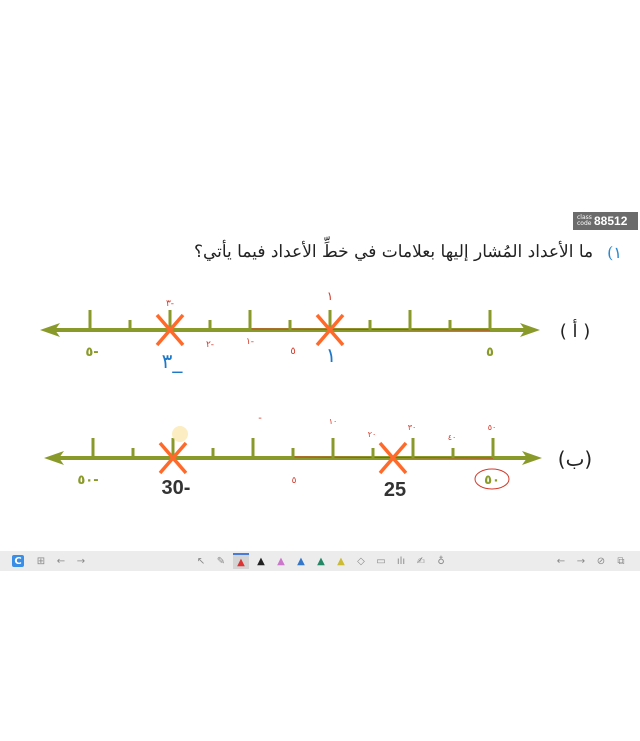  I want to click on ink-minus1: ١-, so click(250, 342).